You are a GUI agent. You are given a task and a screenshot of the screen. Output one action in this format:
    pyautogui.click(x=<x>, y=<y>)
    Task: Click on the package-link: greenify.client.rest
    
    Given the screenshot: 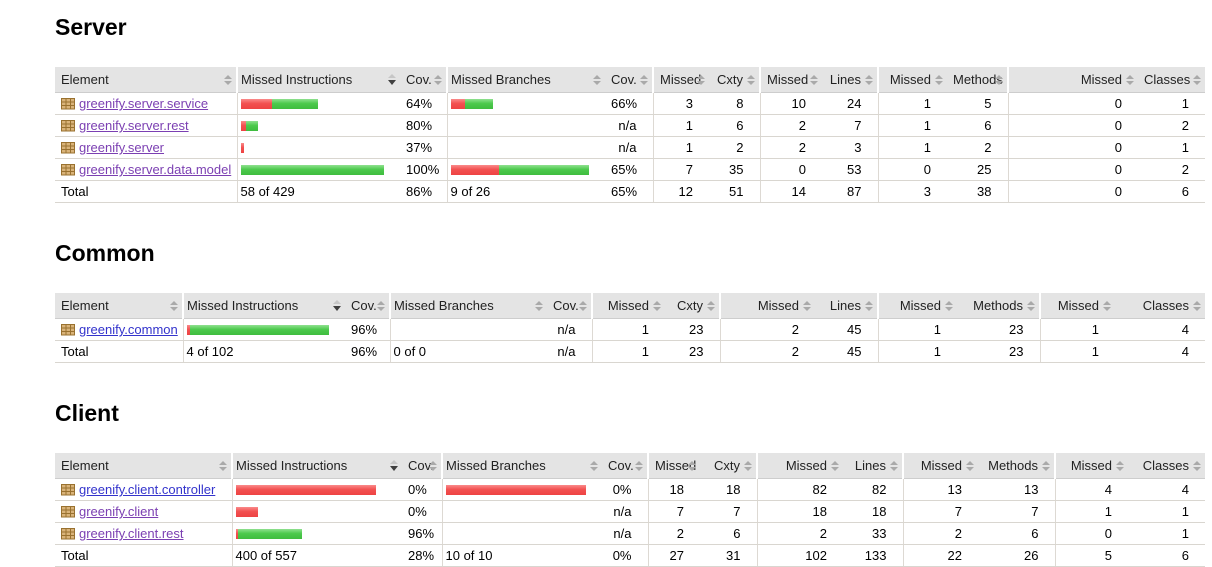 What is the action you would take?
    pyautogui.click(x=131, y=533)
    